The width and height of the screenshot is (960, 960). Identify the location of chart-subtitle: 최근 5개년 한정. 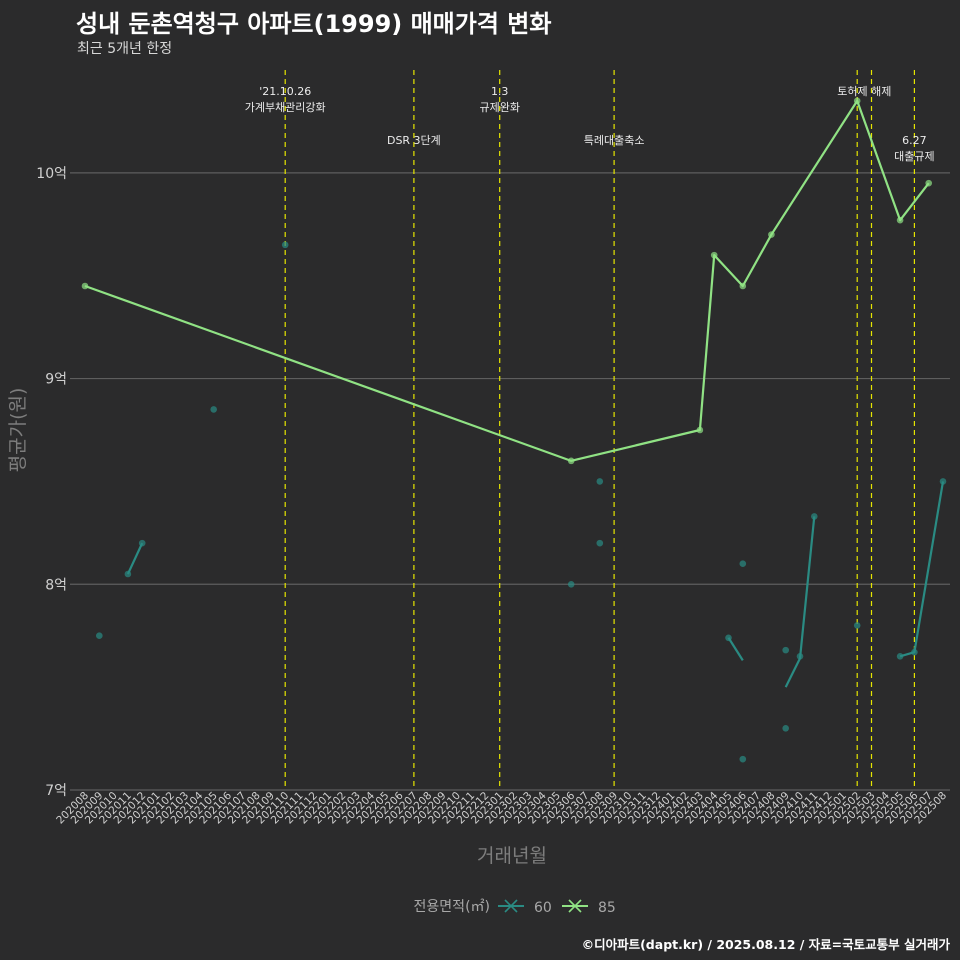
(125, 49).